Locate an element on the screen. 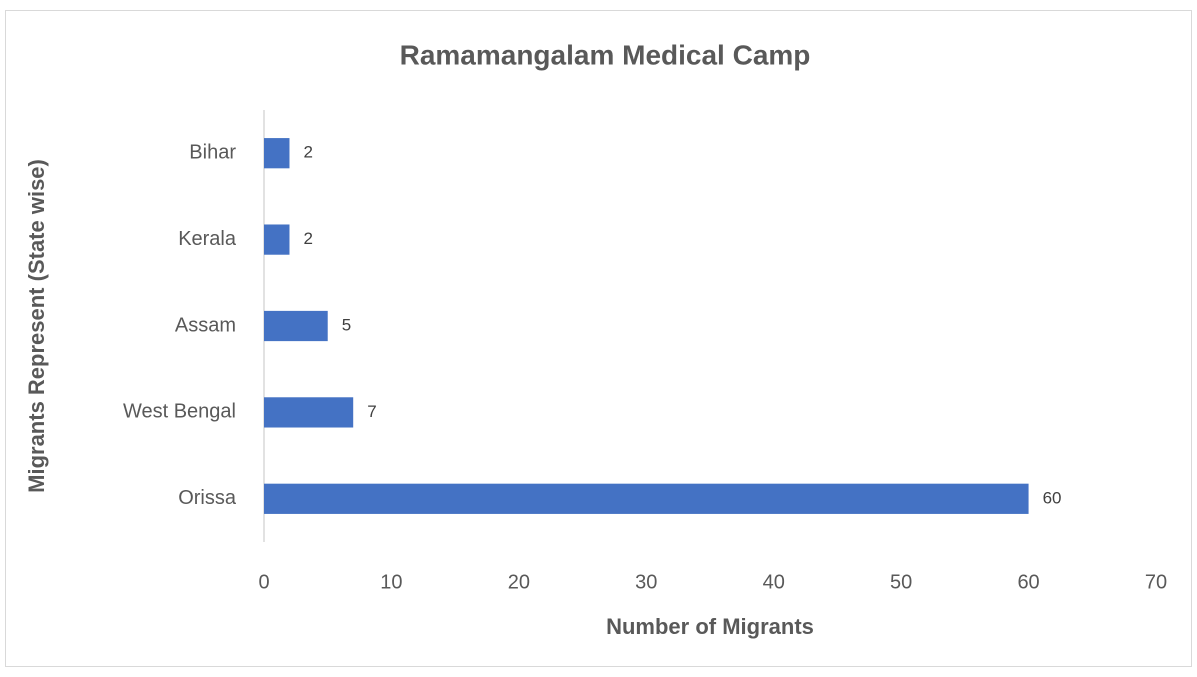 This screenshot has height=677, width=1197. y-tick-label: Orissa is located at coordinates (207, 498).